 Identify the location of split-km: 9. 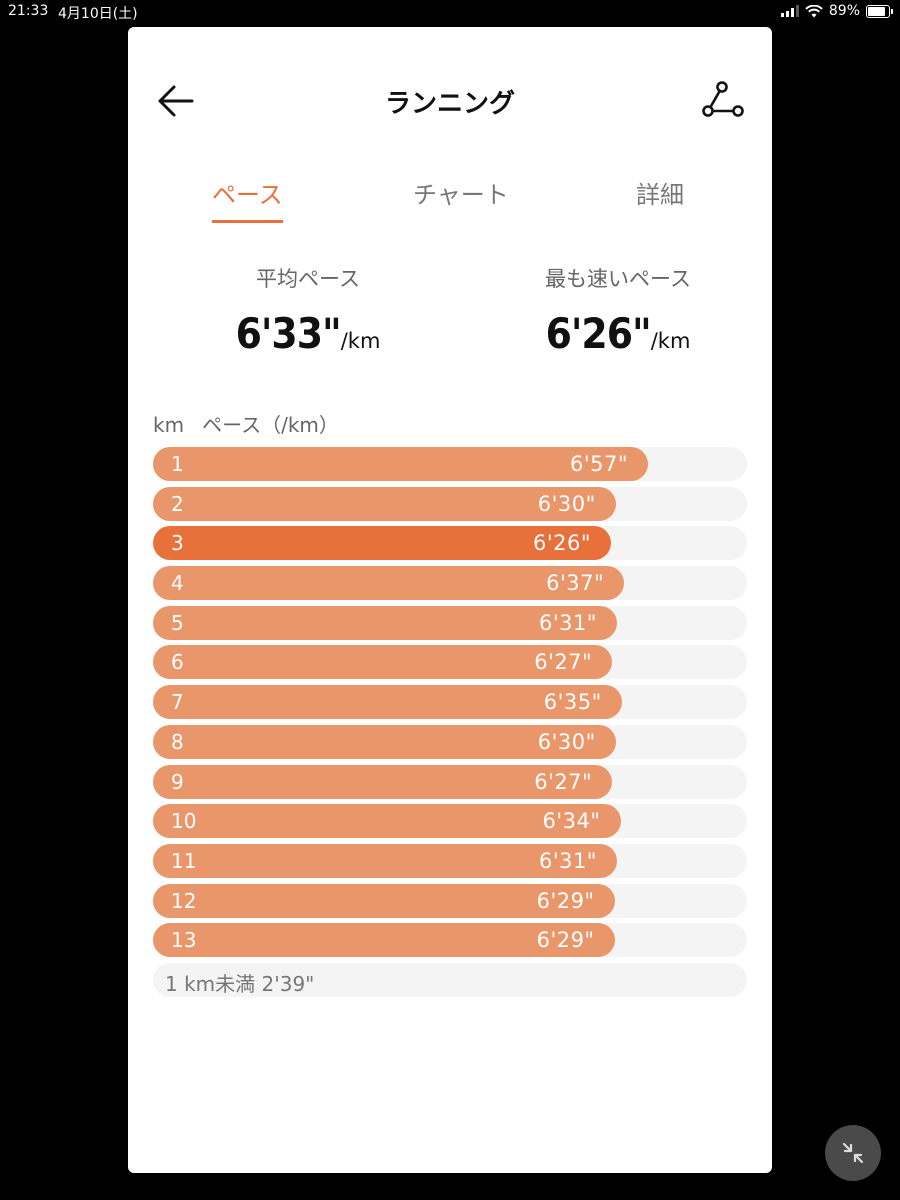
(177, 781).